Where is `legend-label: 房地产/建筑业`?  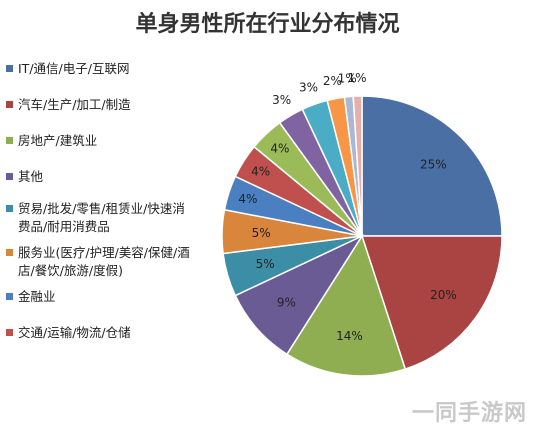 legend-label: 房地产/建筑业 is located at coordinates (58, 140).